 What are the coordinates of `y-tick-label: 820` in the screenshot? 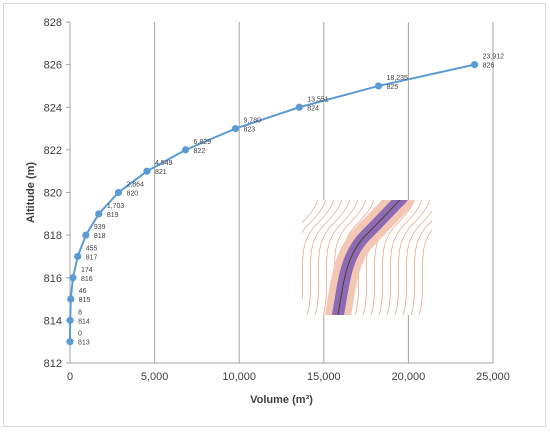 It's located at (53, 194).